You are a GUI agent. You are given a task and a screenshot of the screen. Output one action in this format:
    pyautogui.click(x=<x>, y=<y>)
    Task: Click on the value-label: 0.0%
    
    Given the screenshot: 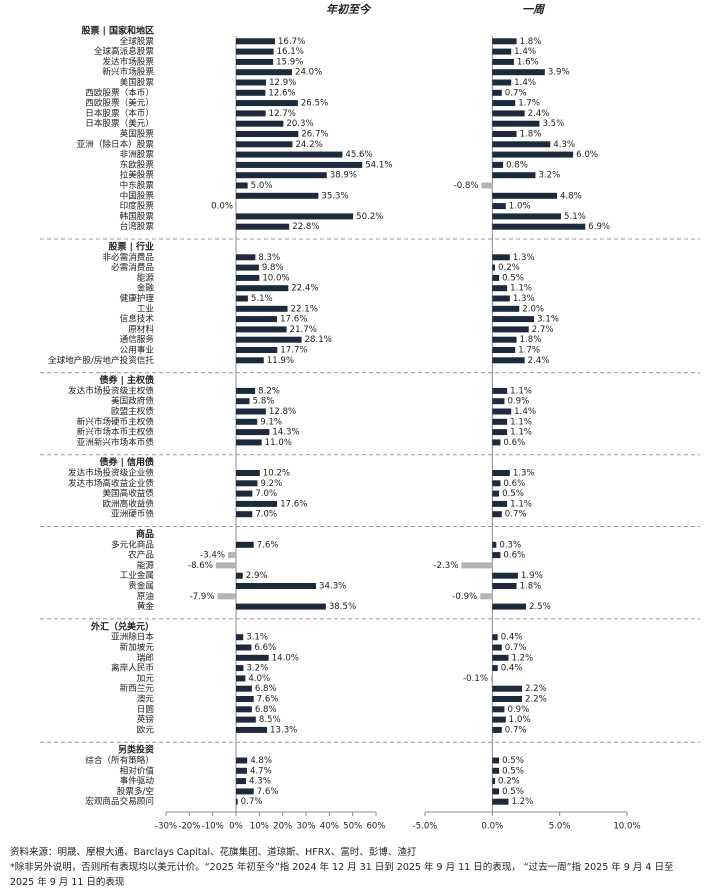 What is the action you would take?
    pyautogui.click(x=222, y=207)
    